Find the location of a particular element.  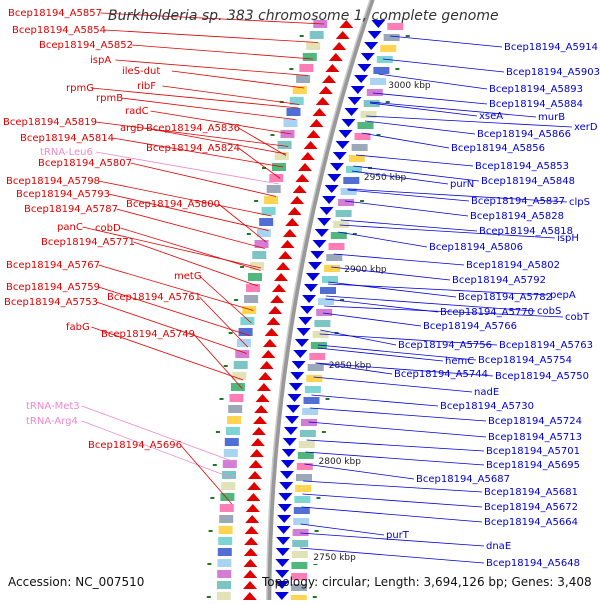

right-gene-label: Bcep18194_A5848 is located at coordinates (528, 181).